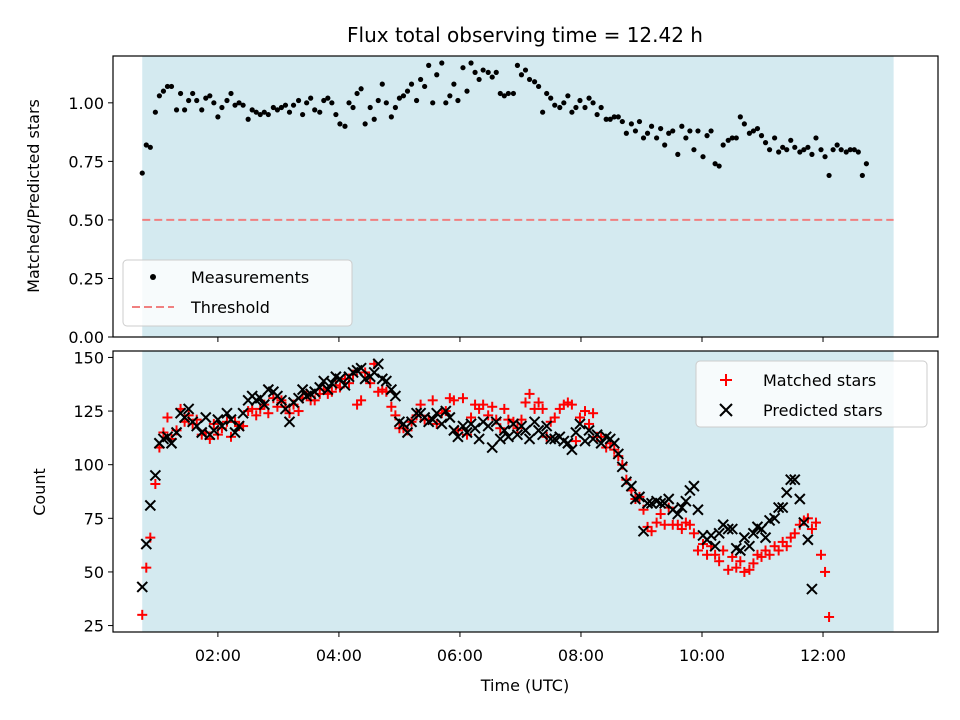 Image resolution: width=960 pixels, height=720 pixels. Describe the element at coordinates (237, 293) in the screenshot. I see `legend-top: Measurements Threshold` at that location.